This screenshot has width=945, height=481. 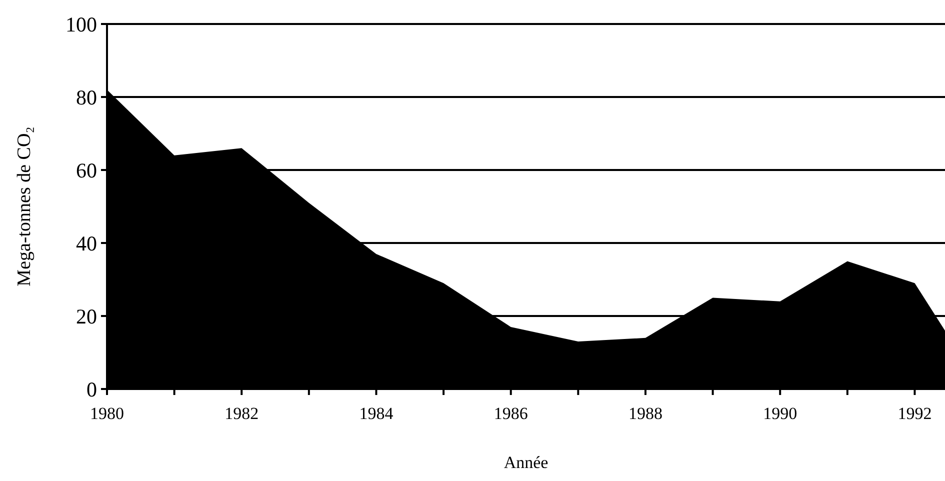 I want to click on y-tick-label: 60, so click(x=86, y=170).